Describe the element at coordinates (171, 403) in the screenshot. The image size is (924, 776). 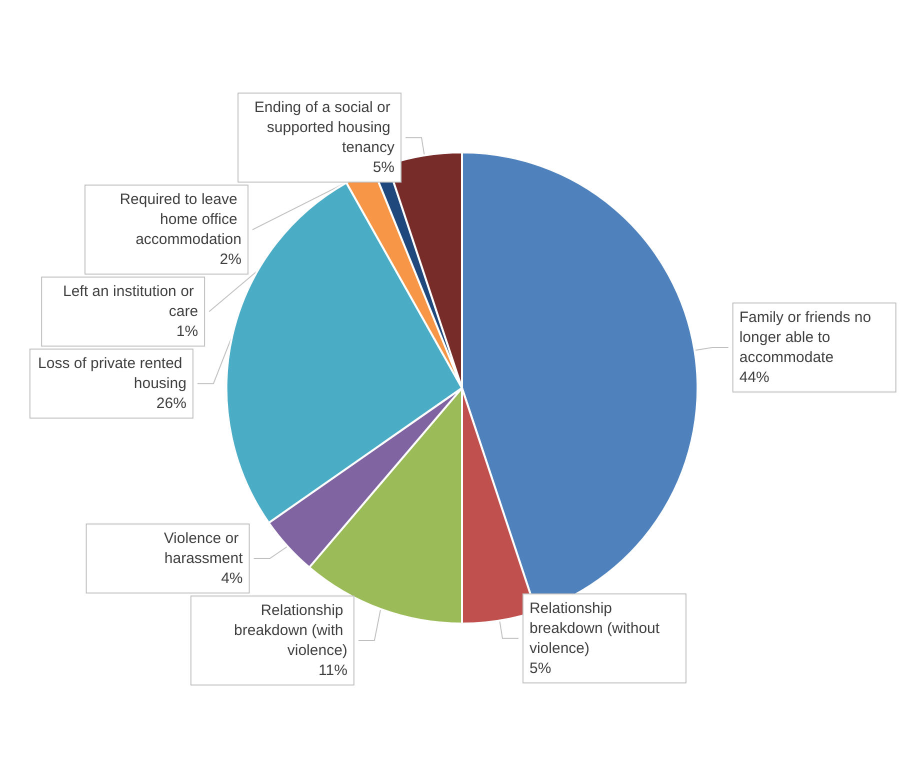
I see `data-label: 26%` at that location.